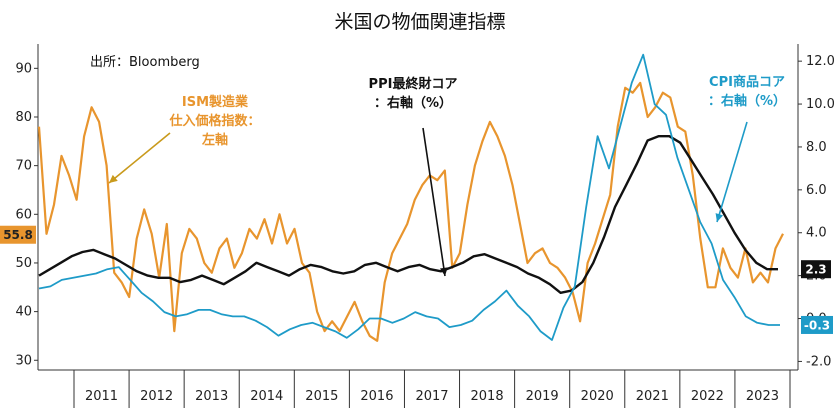 This screenshot has height=408, width=839. Describe the element at coordinates (23, 68) in the screenshot. I see `left-tick-label: 90` at that location.